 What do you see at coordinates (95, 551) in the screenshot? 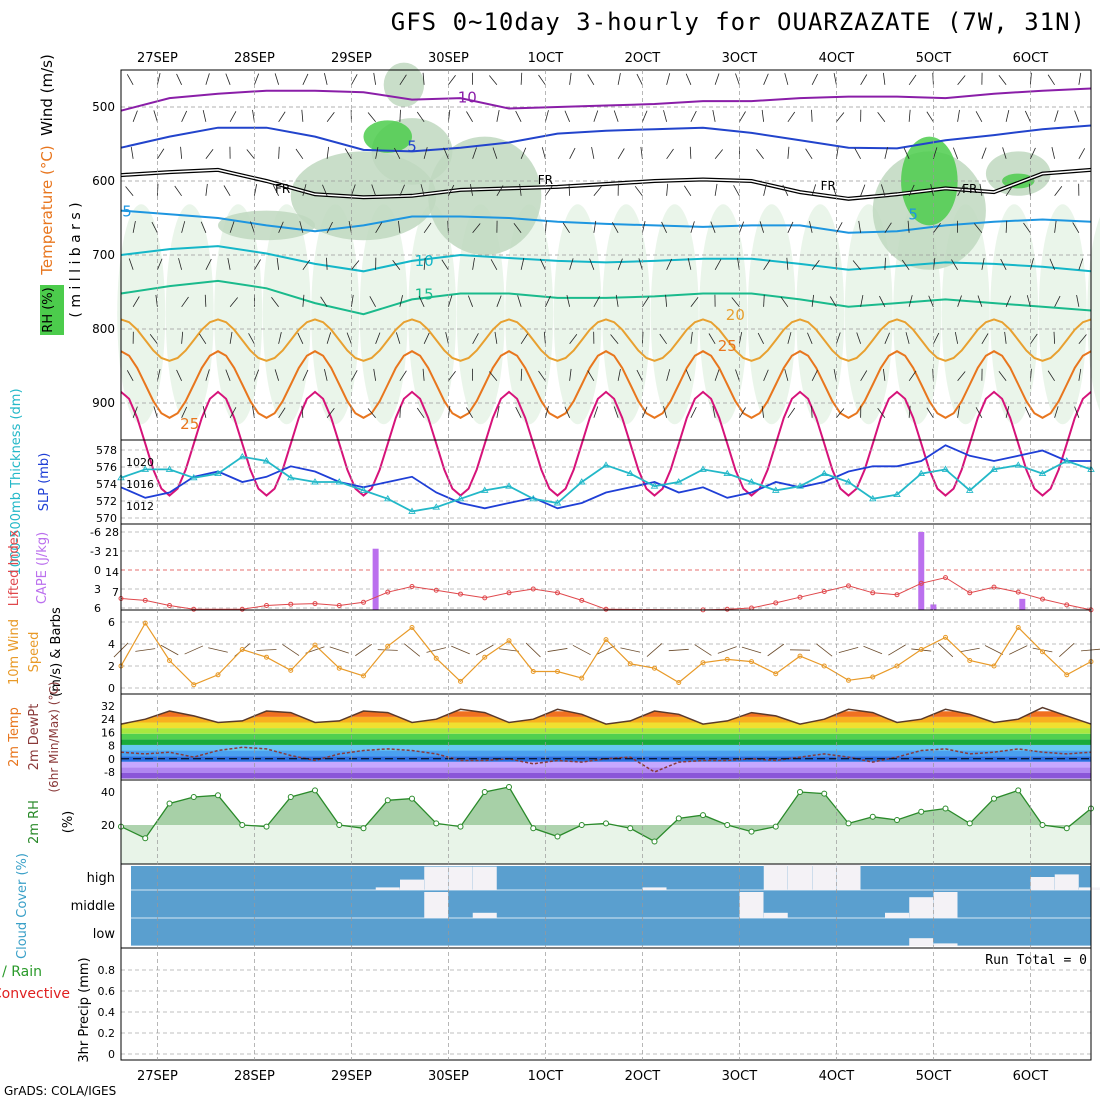
I see `y-tick-label: -3` at bounding box center [95, 551].